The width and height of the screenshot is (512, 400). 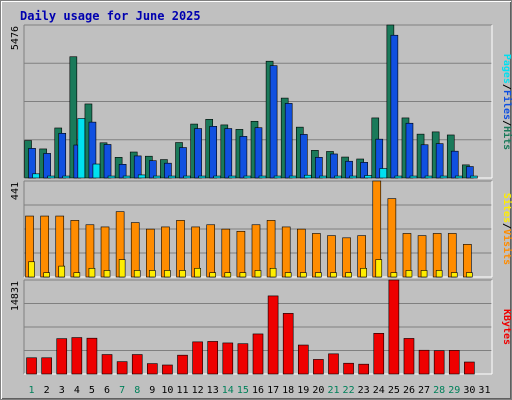 I want to click on x-tick-label-day-26: 26, so click(x=409, y=390).